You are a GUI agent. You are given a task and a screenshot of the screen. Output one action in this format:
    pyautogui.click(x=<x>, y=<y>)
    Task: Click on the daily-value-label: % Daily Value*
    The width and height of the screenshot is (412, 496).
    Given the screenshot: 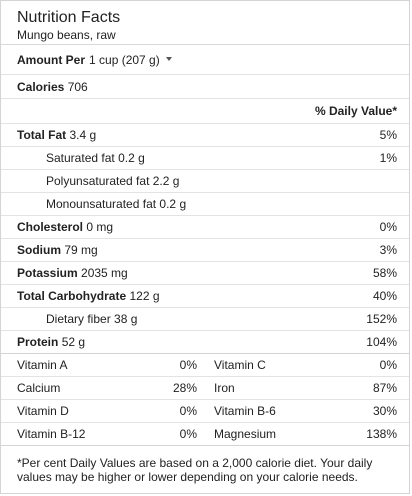 What is the action you would take?
    pyautogui.click(x=355, y=111)
    